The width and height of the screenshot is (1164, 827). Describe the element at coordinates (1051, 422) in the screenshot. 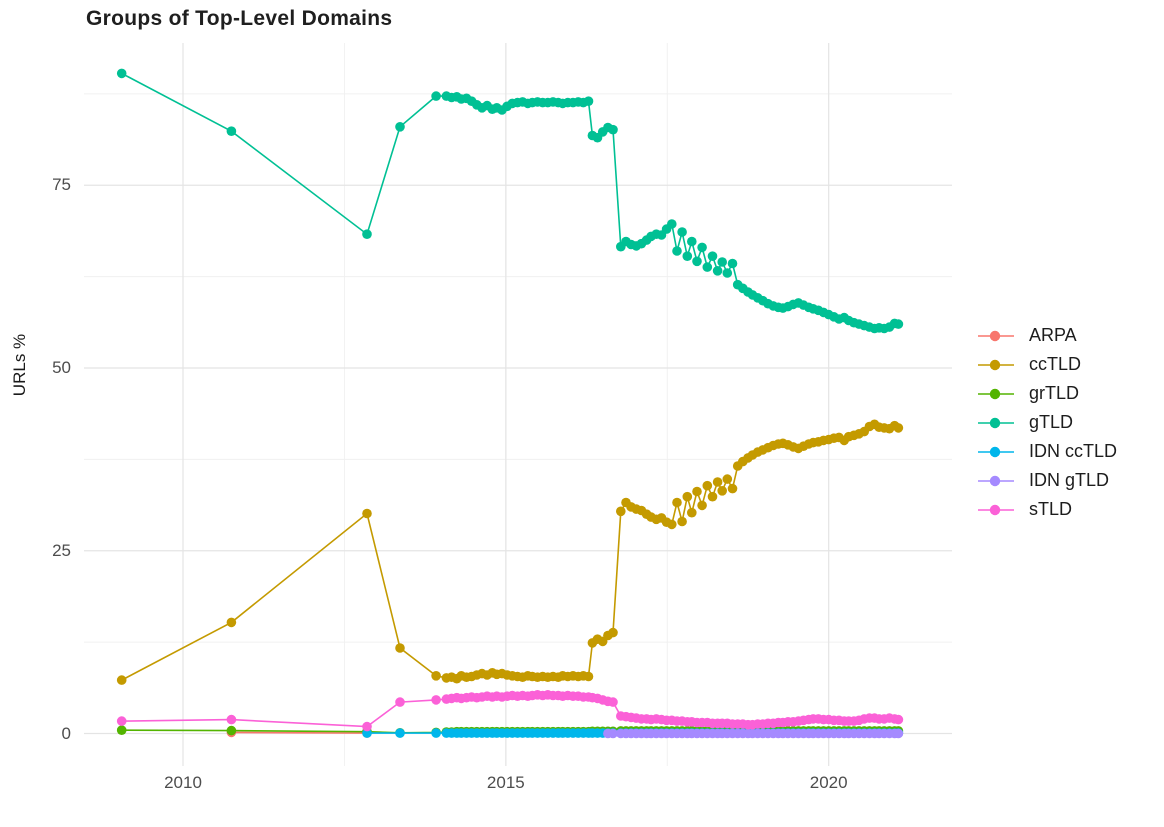

I see `legend-label: gTLD` at that location.